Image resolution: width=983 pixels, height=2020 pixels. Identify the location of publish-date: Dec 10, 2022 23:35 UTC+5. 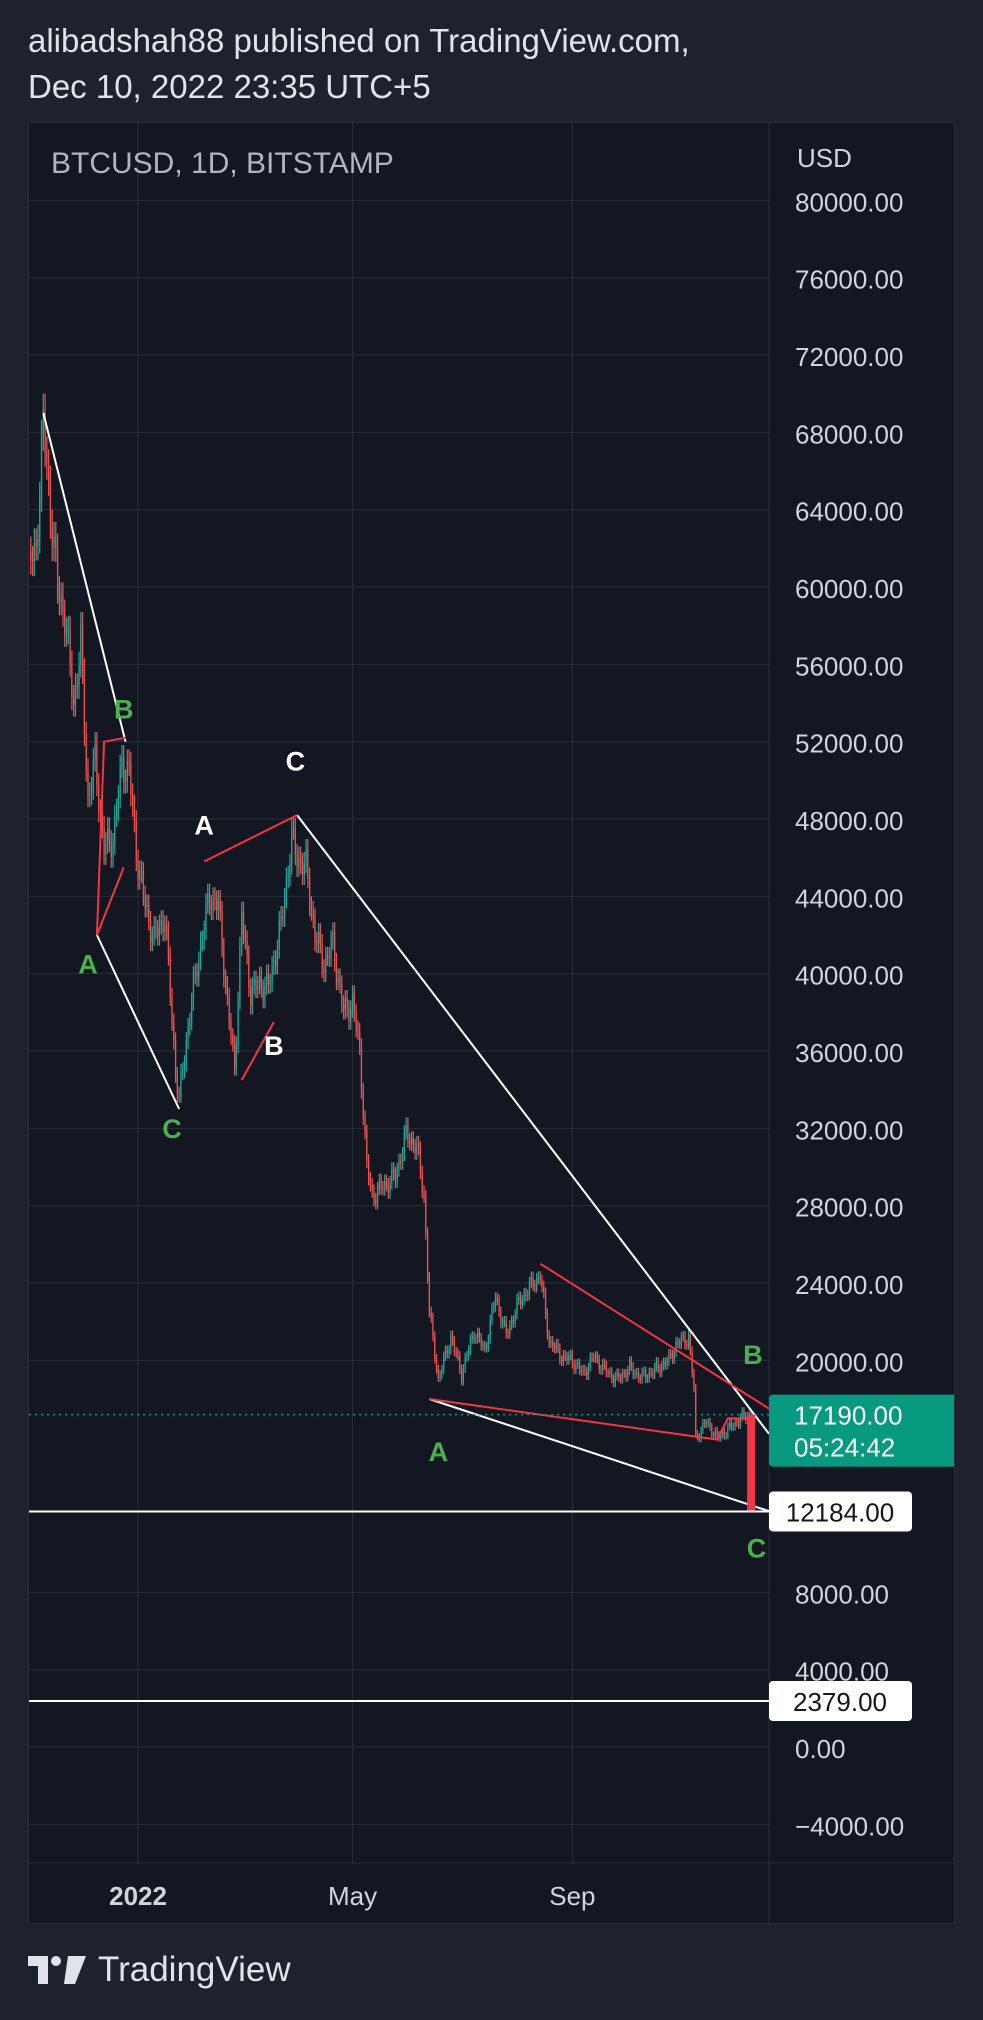
(229, 86).